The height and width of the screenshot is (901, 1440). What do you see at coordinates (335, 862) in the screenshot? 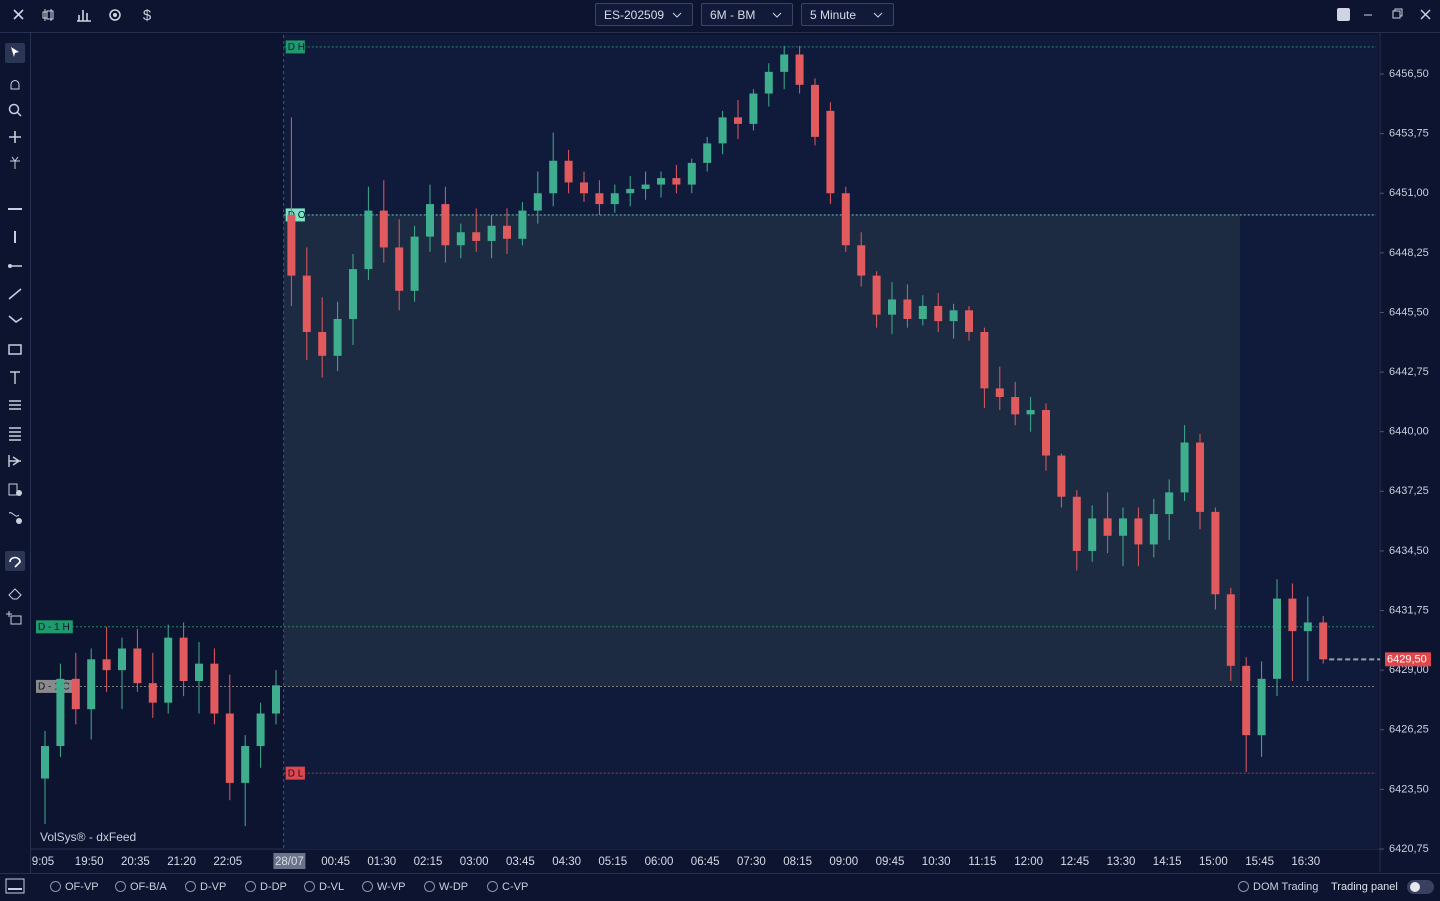
I see `x-tick-label: 00:45` at bounding box center [335, 862].